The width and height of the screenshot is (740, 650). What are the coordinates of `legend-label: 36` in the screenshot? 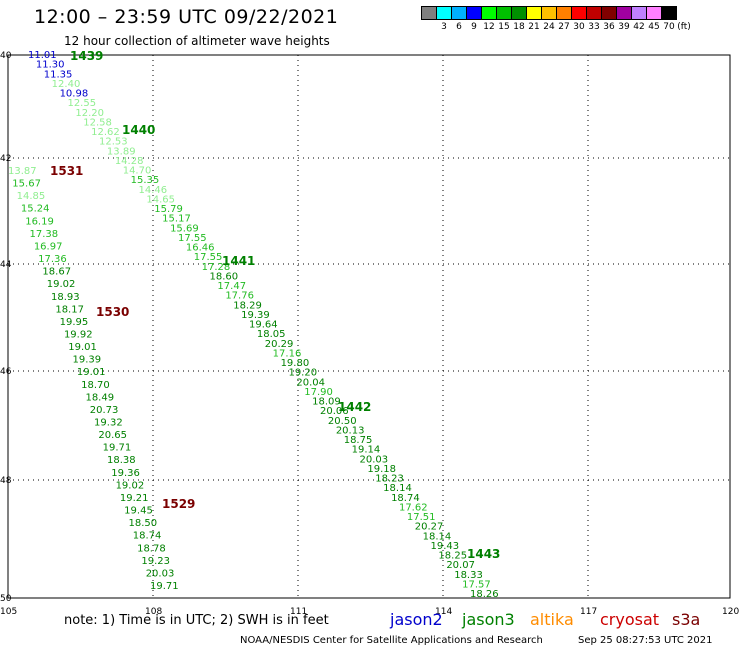 It's located at (609, 27).